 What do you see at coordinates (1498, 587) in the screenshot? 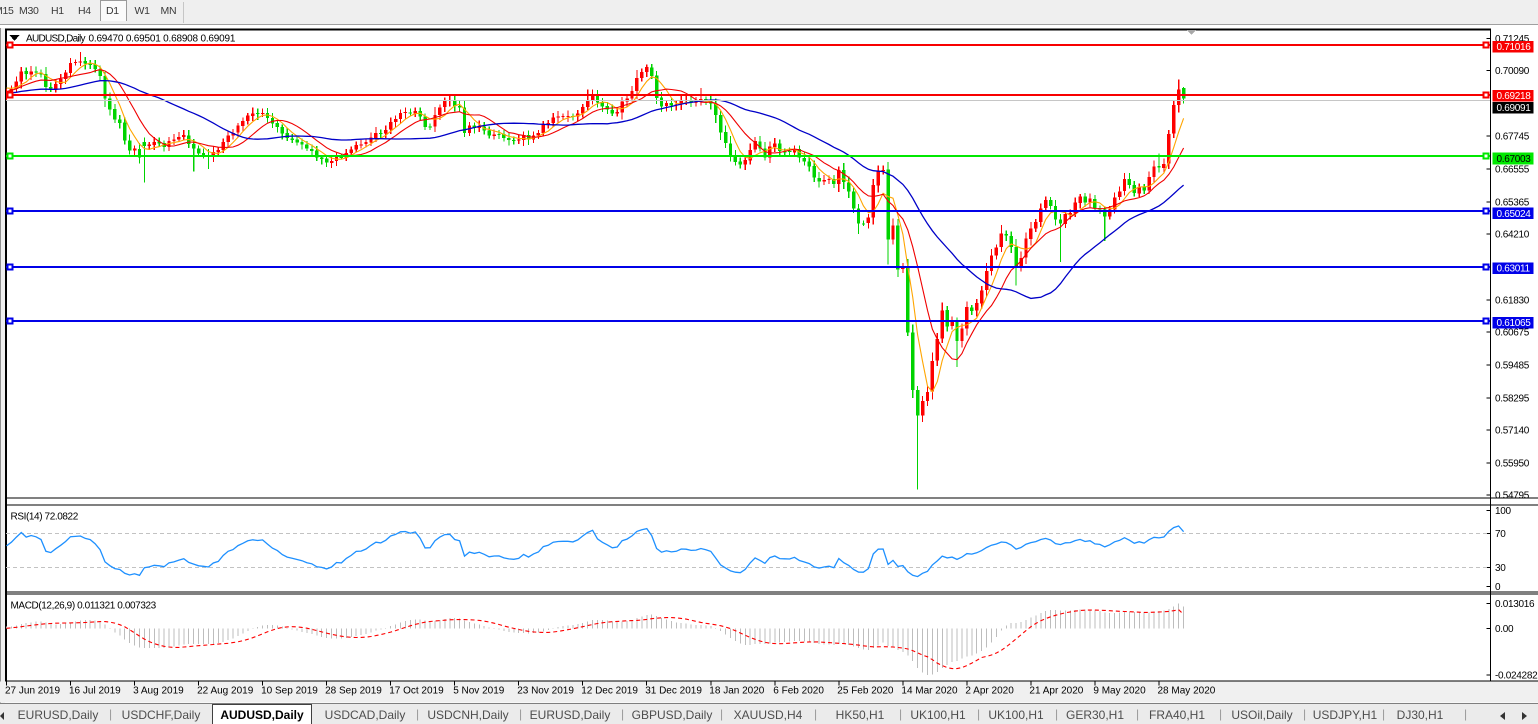
I see `svg-text: 0` at bounding box center [1498, 587].